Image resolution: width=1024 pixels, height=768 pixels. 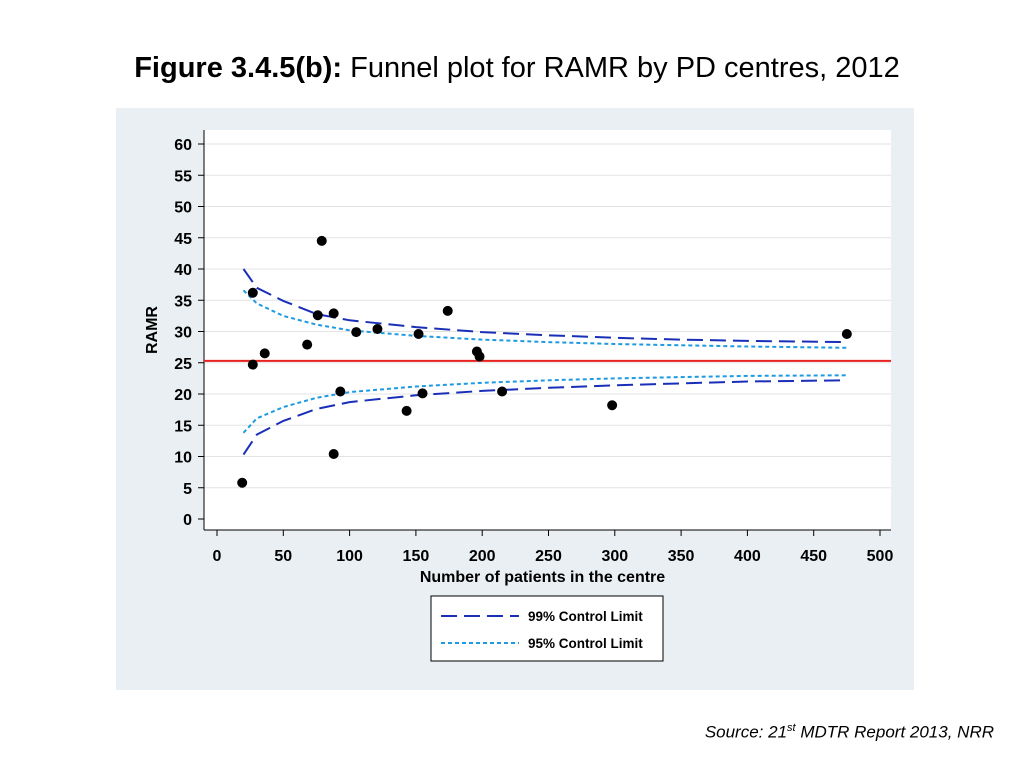 What do you see at coordinates (544, 404) in the screenshot?
I see `control-limit-95pct-lower` at bounding box center [544, 404].